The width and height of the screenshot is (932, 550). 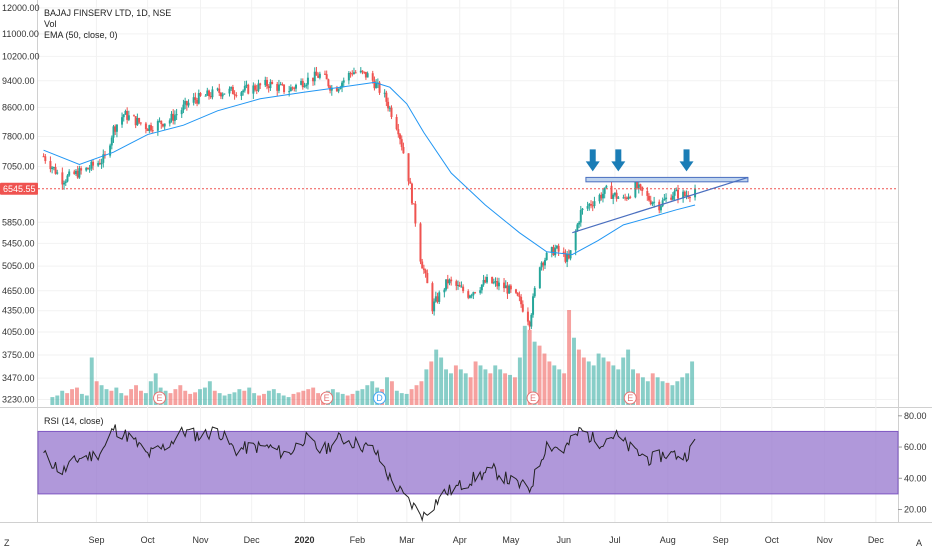 I want to click on rsi-label: RSI (14, close), so click(x=74, y=421).